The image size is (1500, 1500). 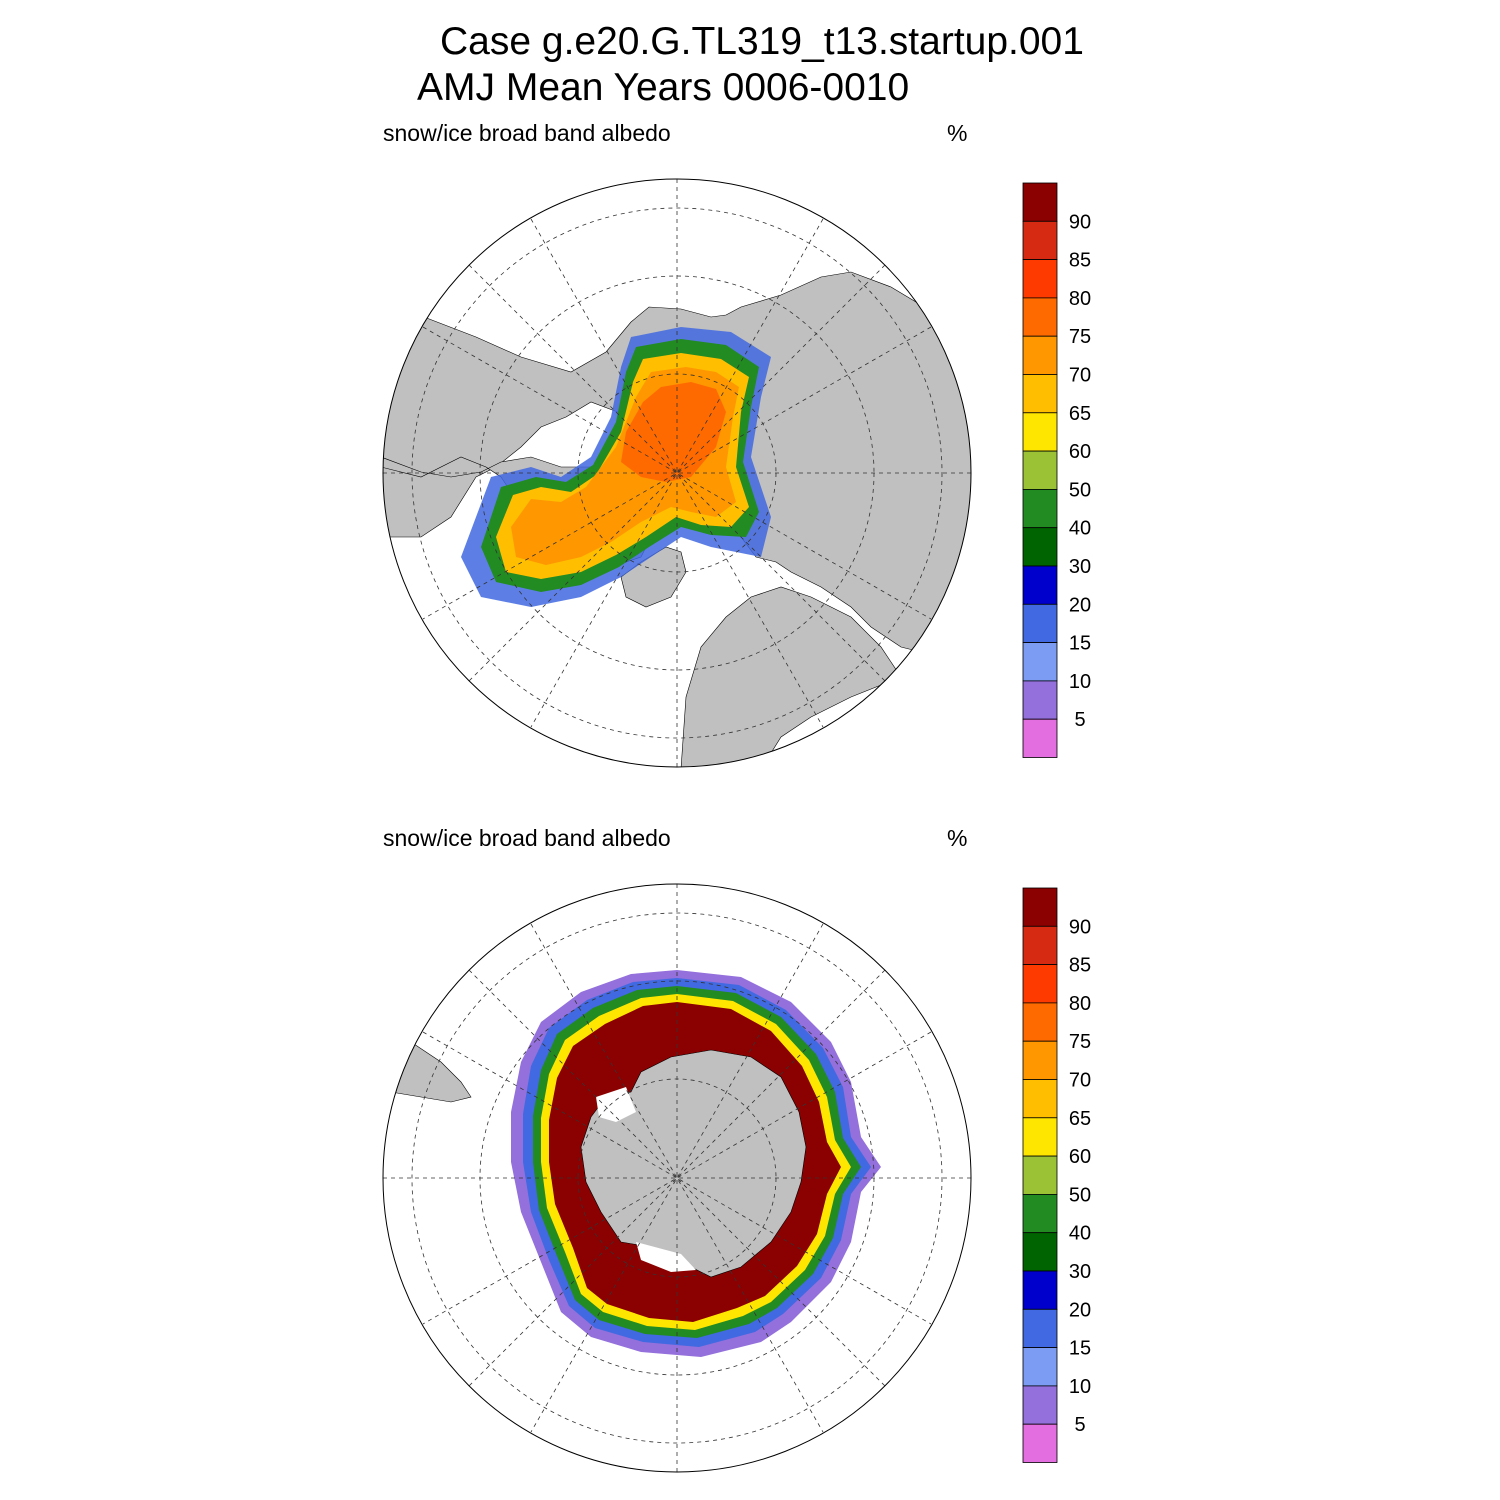 What do you see at coordinates (616, 1104) in the screenshot?
I see `south-ice-shelf-weddell` at bounding box center [616, 1104].